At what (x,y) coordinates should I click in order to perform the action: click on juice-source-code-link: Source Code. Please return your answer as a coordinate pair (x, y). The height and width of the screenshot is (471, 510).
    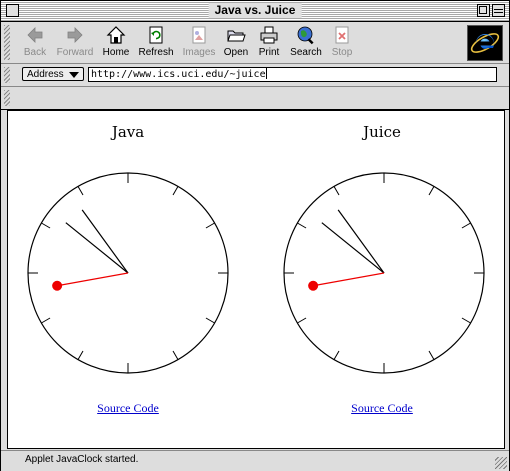
    Looking at the image, I should click on (382, 408).